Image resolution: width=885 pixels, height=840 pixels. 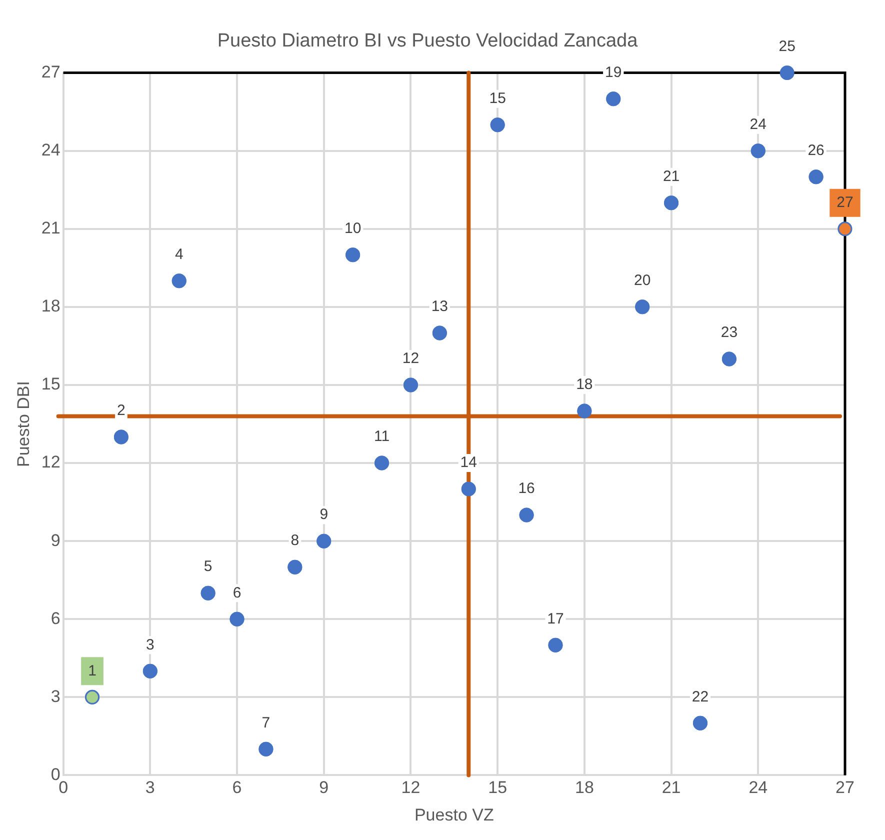 I want to click on annotation: 7, so click(x=266, y=723).